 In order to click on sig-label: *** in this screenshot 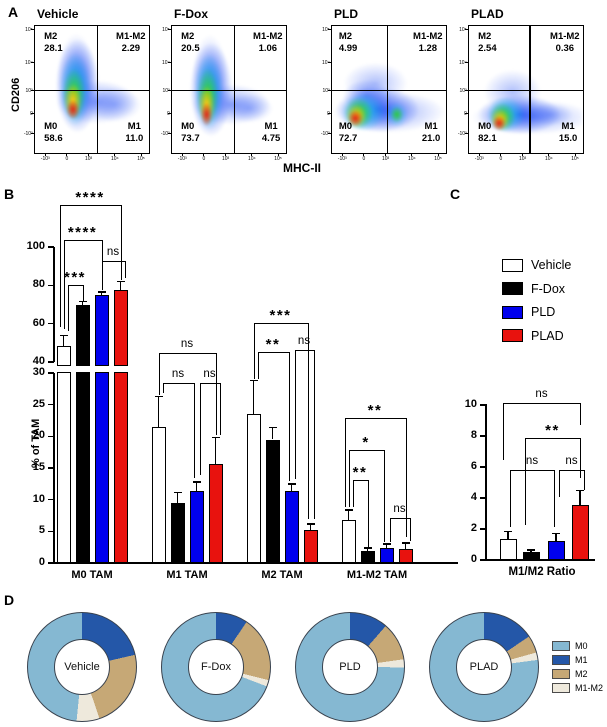, I will do `click(280, 315)`.